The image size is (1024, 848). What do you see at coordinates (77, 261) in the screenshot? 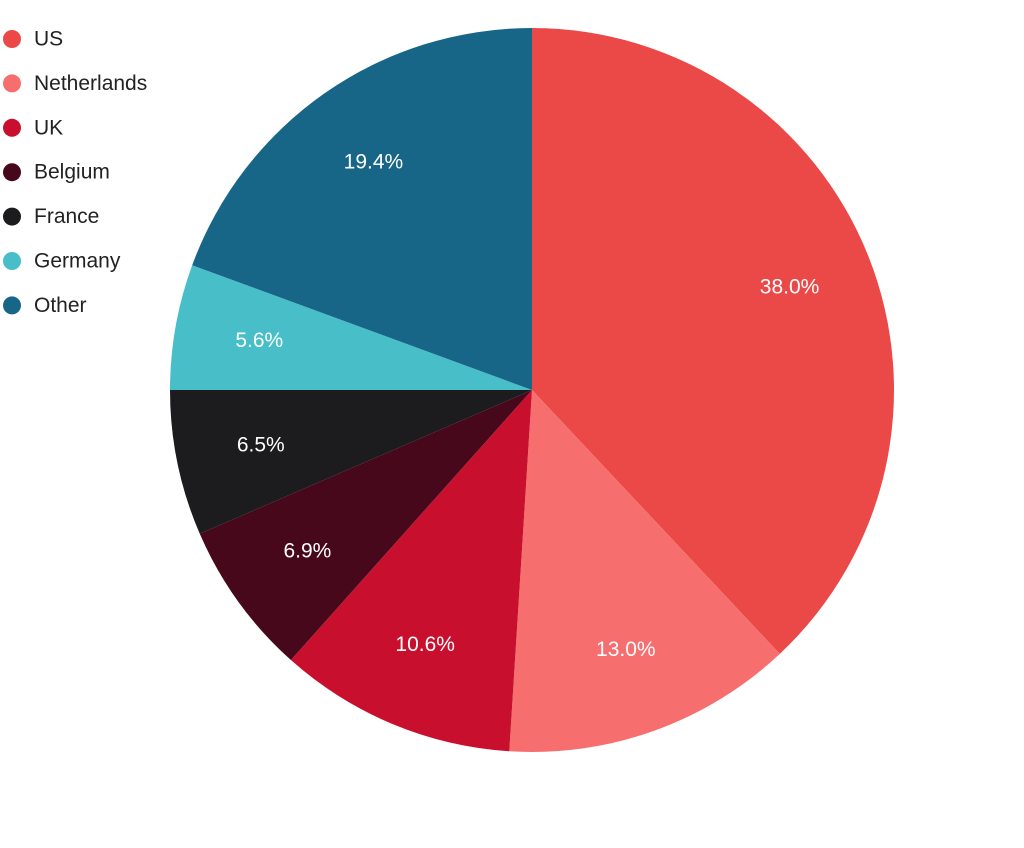
I see `legend-label: Germany` at bounding box center [77, 261].